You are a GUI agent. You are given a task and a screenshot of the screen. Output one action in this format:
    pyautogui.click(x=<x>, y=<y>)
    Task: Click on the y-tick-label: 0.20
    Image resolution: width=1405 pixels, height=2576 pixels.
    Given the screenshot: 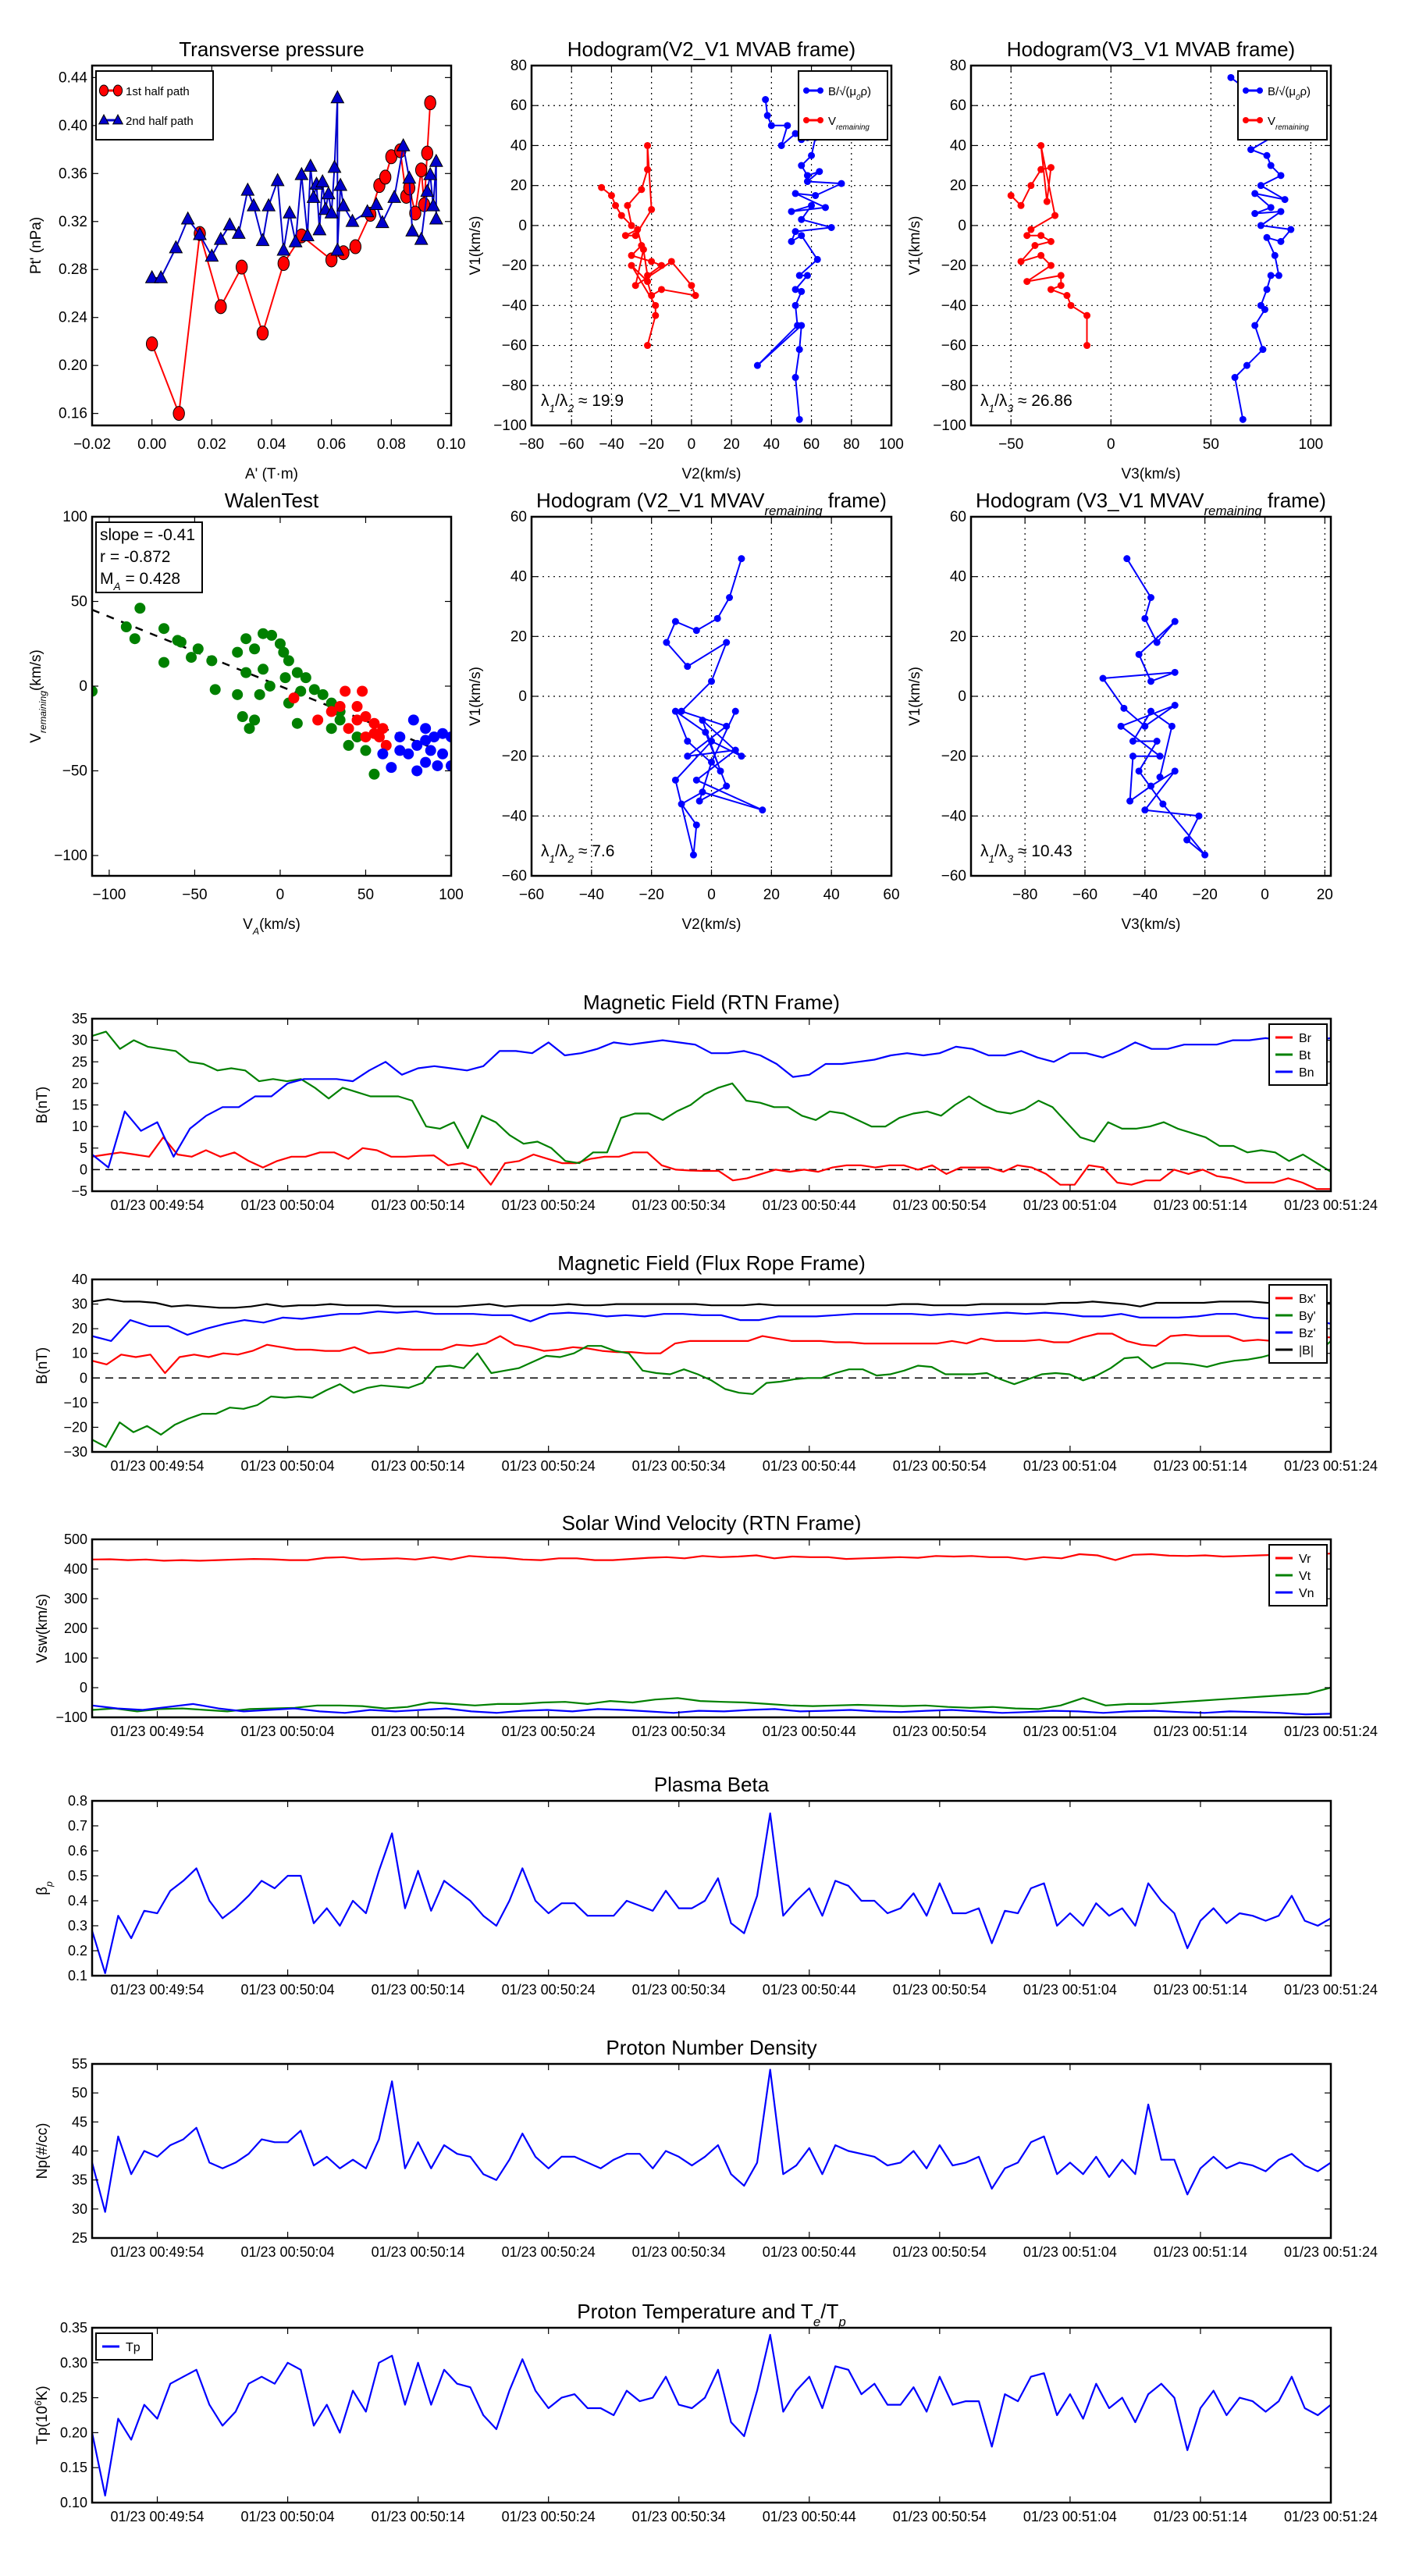 What is the action you would take?
    pyautogui.click(x=73, y=366)
    